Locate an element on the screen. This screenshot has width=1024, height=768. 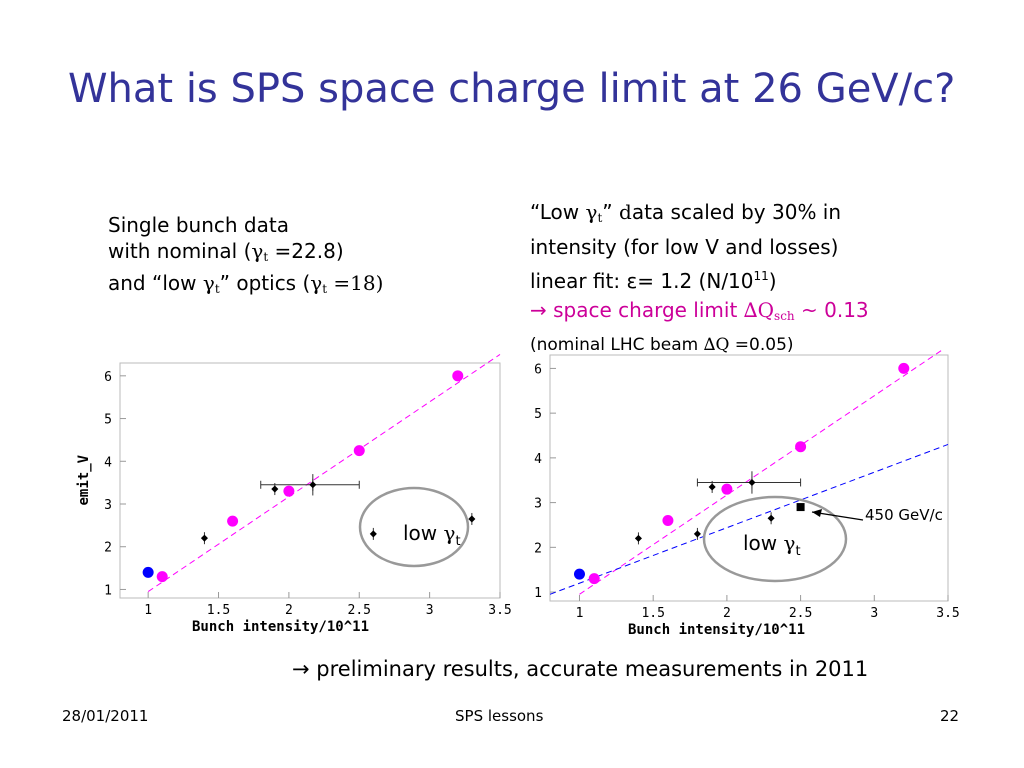
left-note-line2: with nominal (γt =22.8) is located at coordinates (226, 251).